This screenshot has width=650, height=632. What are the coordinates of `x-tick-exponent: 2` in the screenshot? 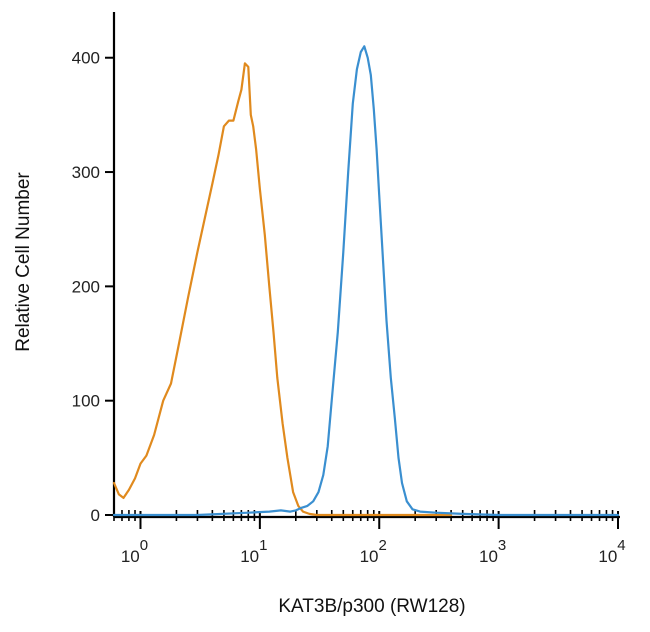 It's located at (383, 545).